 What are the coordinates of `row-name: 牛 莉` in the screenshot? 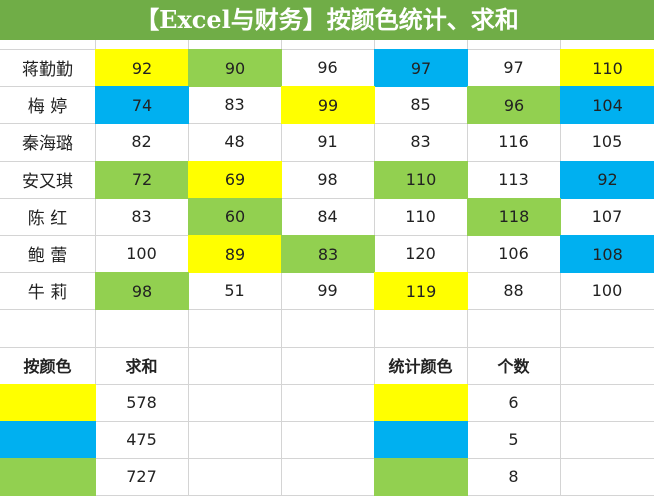 It's located at (47, 293).